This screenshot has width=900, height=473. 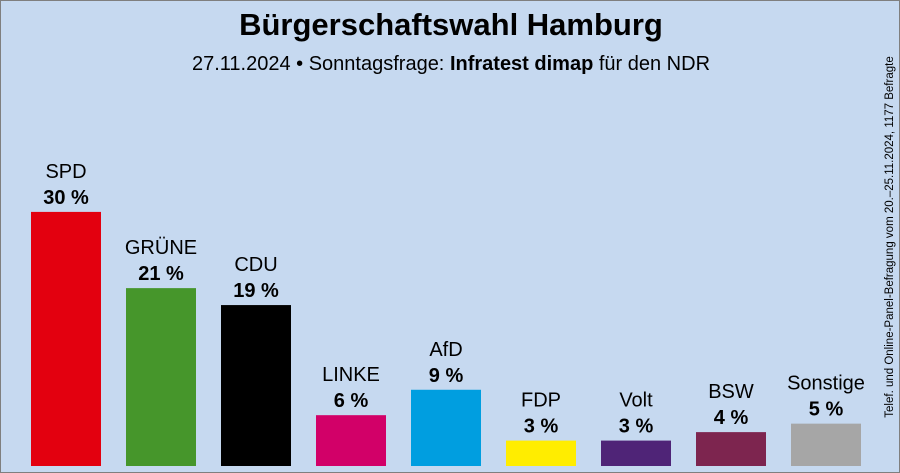 I want to click on subtitle-client: für den NDR, so click(x=654, y=64).